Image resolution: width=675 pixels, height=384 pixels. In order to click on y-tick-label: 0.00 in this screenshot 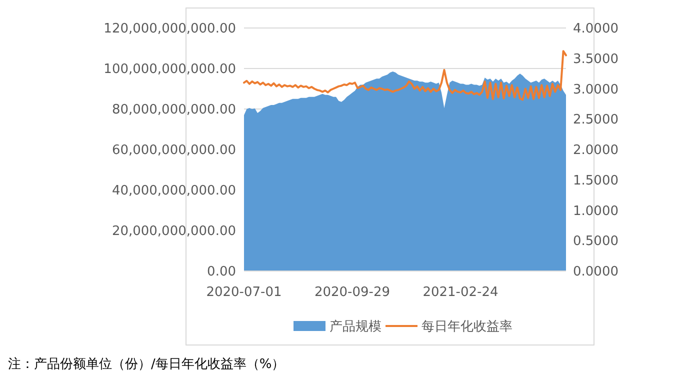, I will do `click(221, 272)`.